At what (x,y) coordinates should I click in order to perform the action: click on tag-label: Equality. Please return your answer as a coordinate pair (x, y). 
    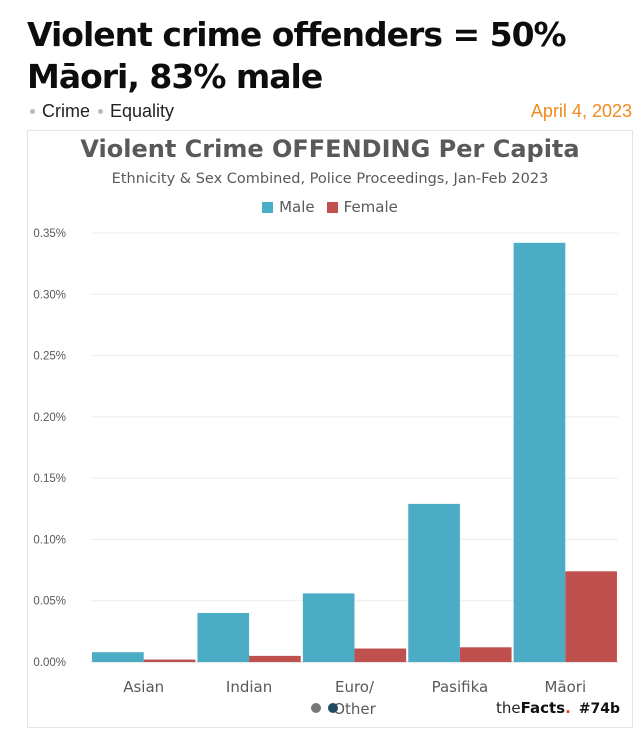
    Looking at the image, I should click on (142, 111).